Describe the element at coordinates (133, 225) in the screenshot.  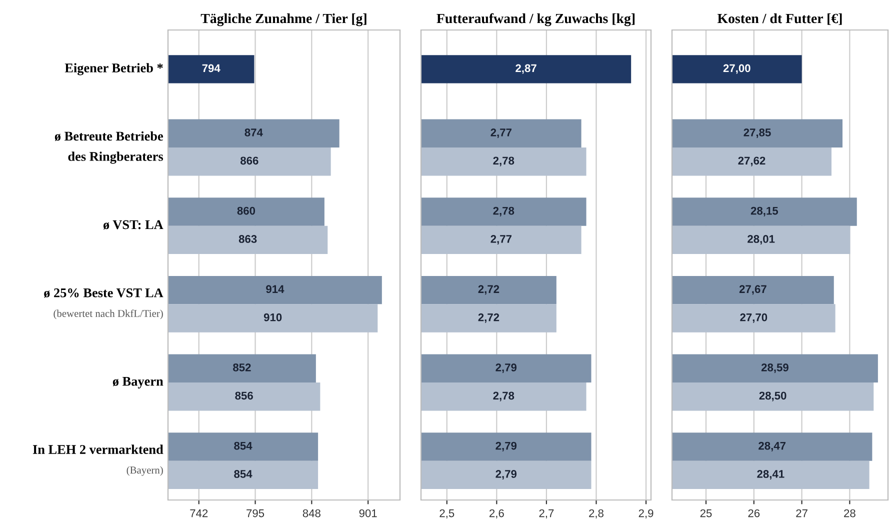
I see `y-tick-label: ø VST: LA` at that location.